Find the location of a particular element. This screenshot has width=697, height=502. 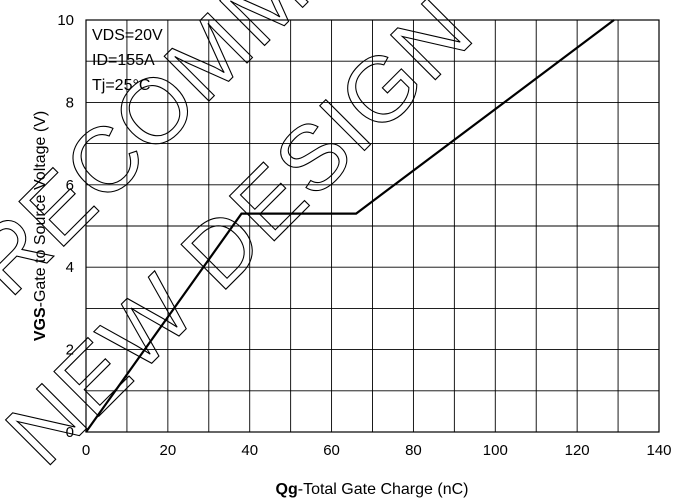

x-tick-label-0: 0 is located at coordinates (86, 450).